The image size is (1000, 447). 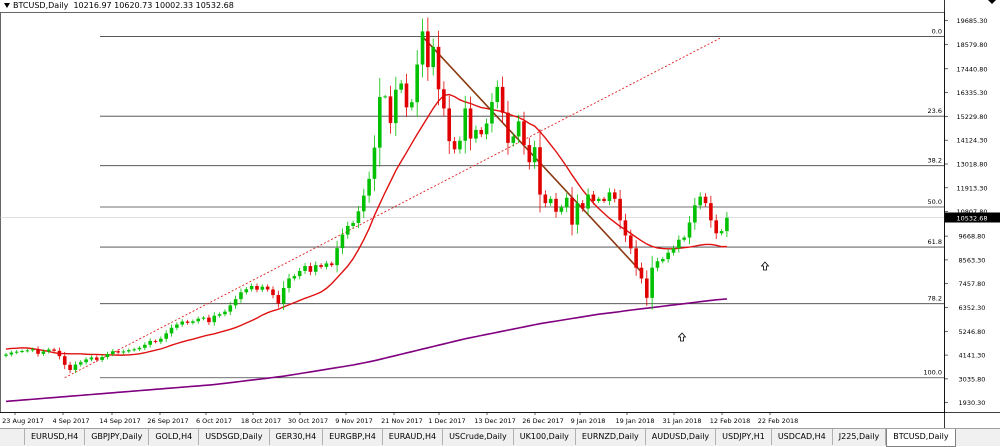 What do you see at coordinates (972, 237) in the screenshot?
I see `y-tick-label: 9668.80` at bounding box center [972, 237].